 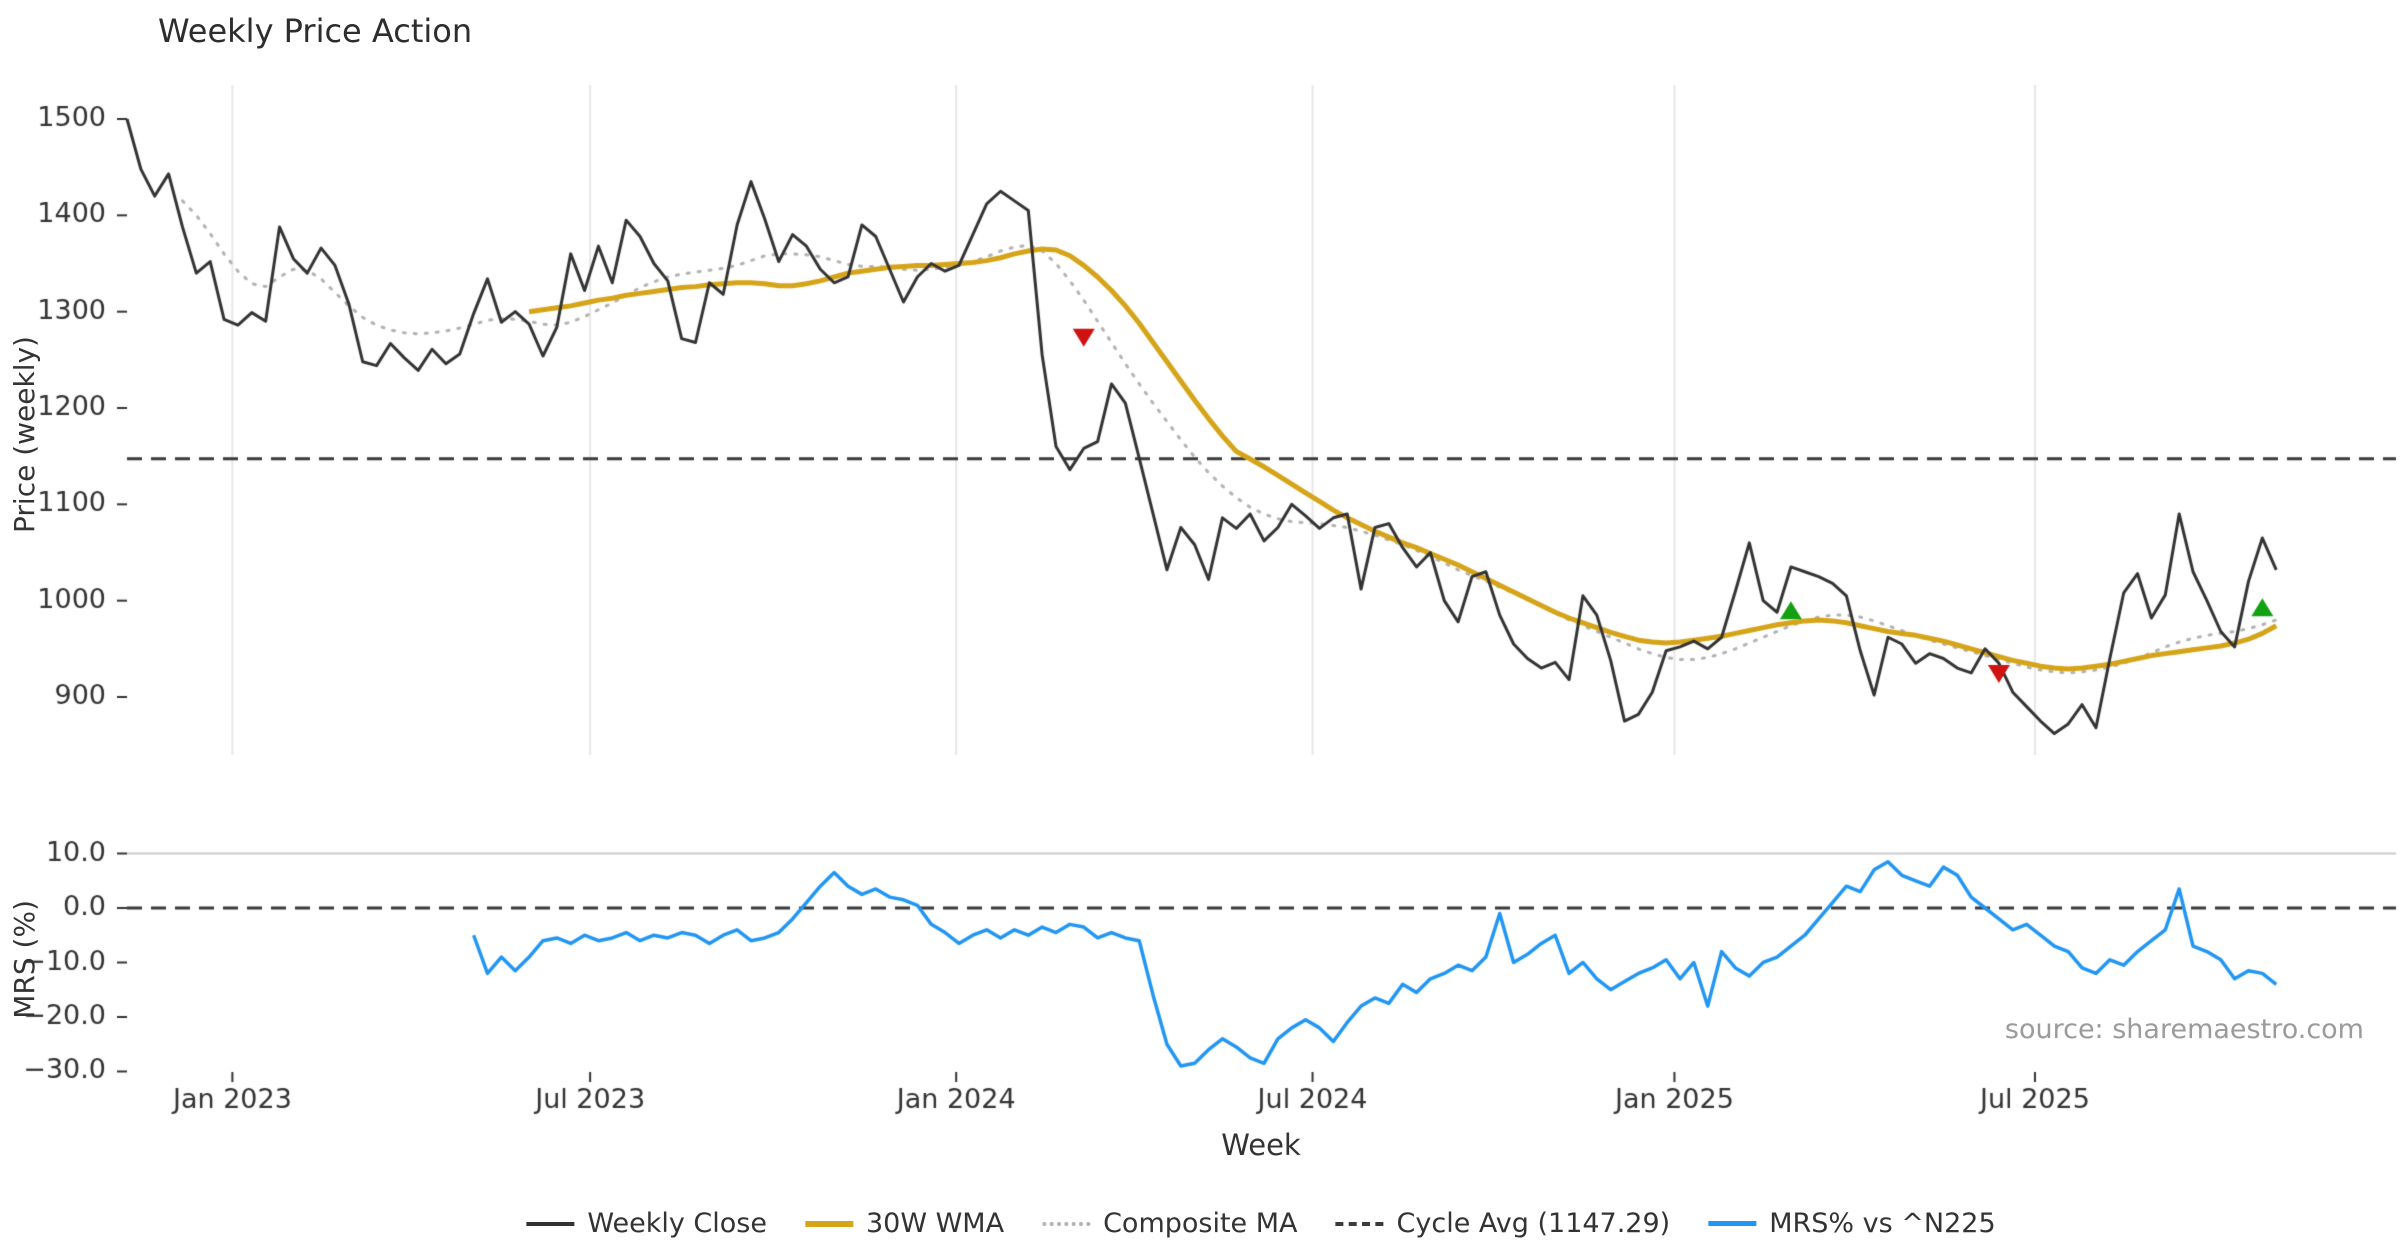 What do you see at coordinates (1261, 1145) in the screenshot?
I see `week-axis-label: Week` at bounding box center [1261, 1145].